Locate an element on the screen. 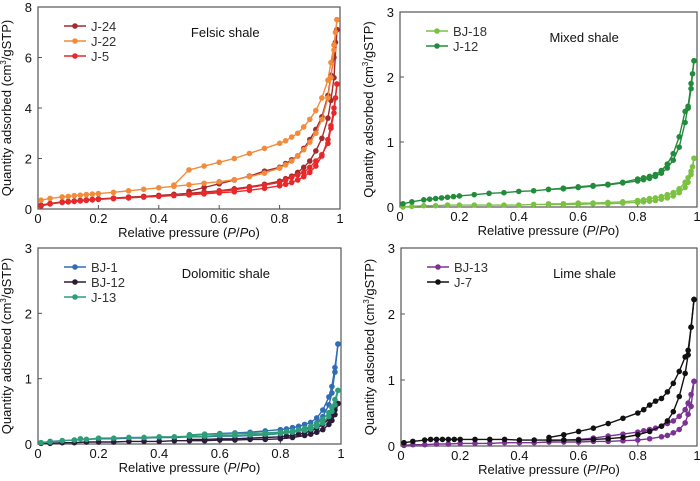  adsorption-line is located at coordinates (548, 132).